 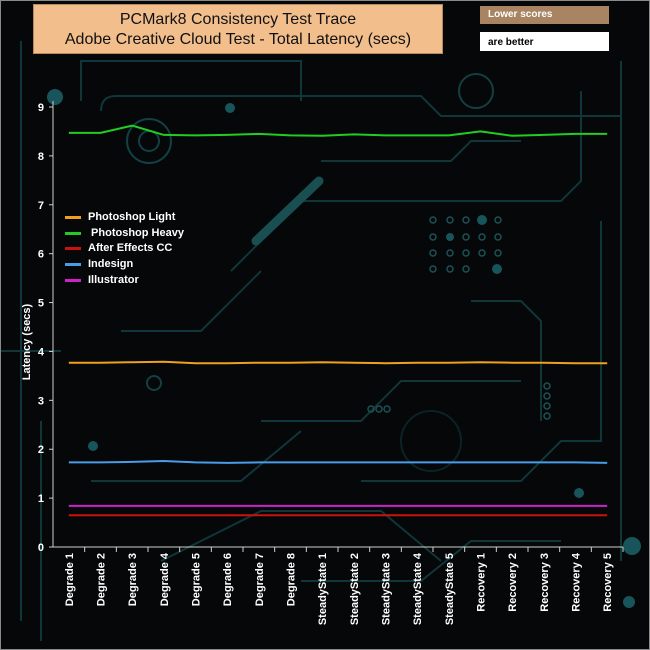 I want to click on y-tick-label: 9, so click(x=41, y=108).